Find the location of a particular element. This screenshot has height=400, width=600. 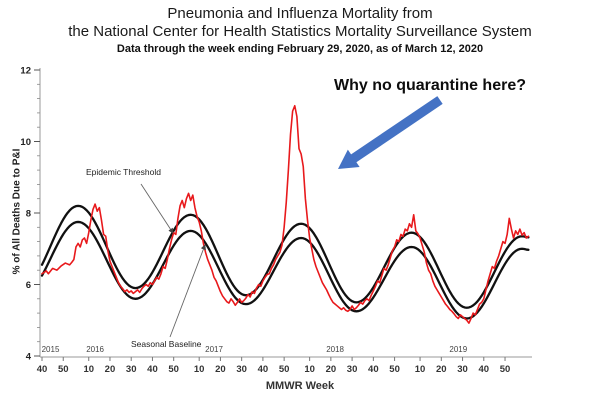

x-axis-title: MMWR Week is located at coordinates (300, 386).